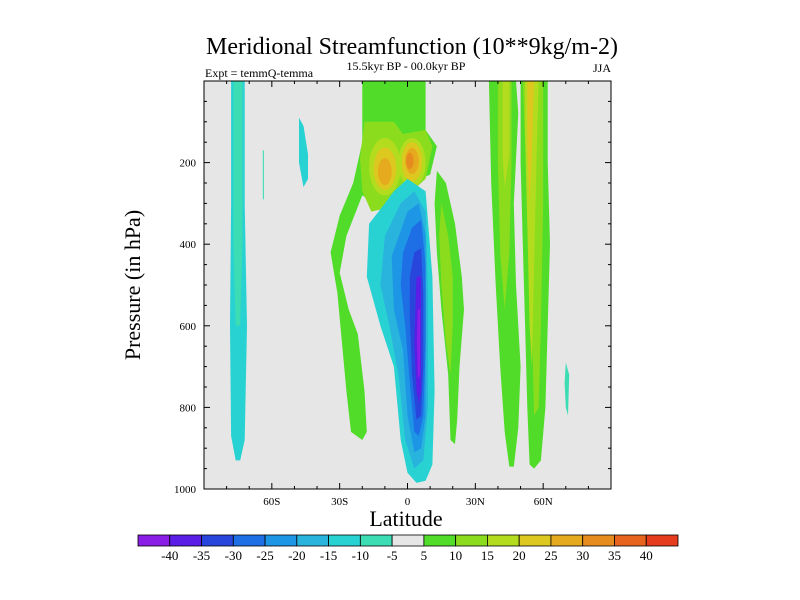 This screenshot has width=800, height=600. What do you see at coordinates (238, 203) in the screenshot?
I see `sh-column-inner` at bounding box center [238, 203].